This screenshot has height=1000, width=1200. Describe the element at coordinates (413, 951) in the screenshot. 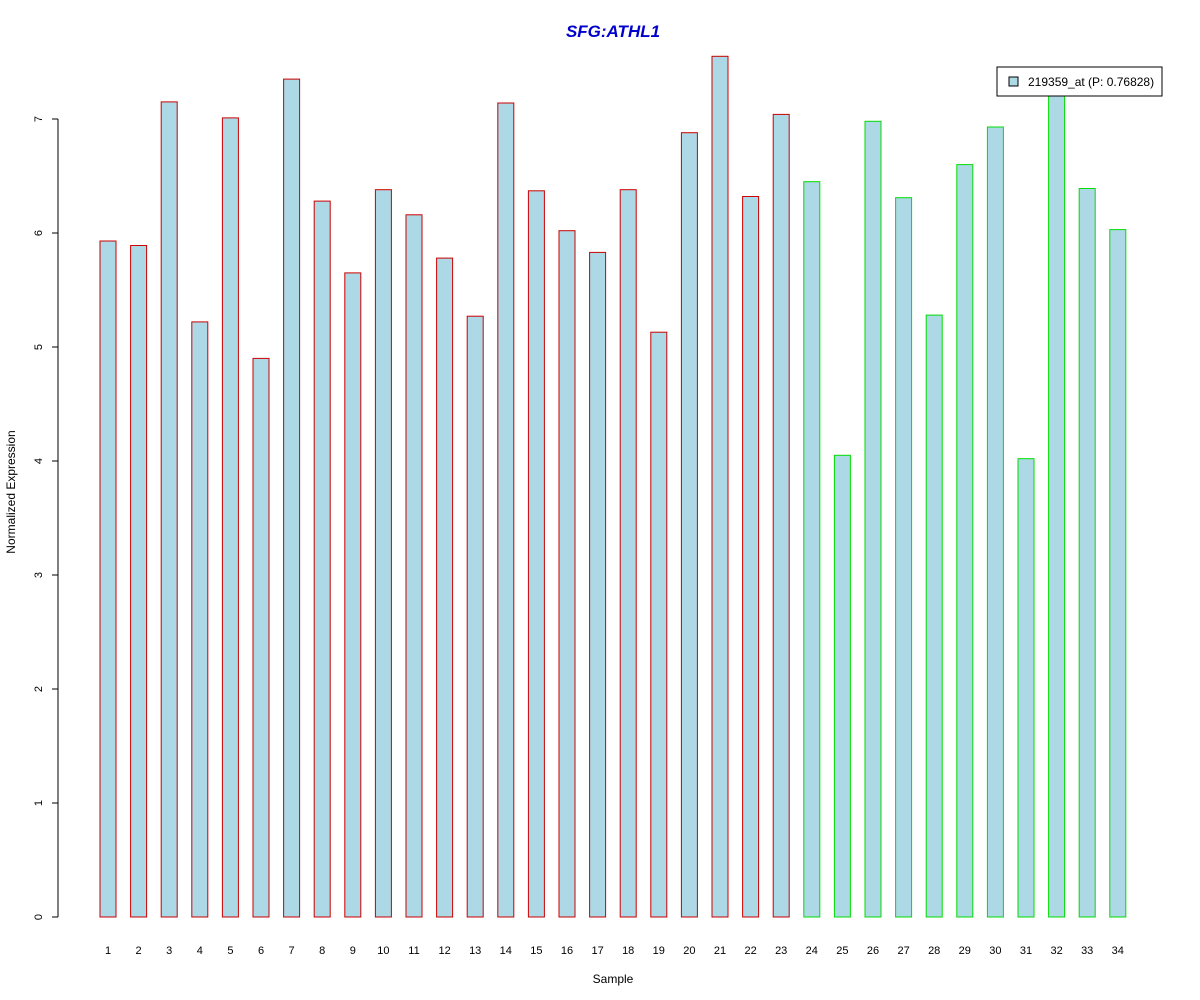

I see `x-tick-label: 11` at that location.